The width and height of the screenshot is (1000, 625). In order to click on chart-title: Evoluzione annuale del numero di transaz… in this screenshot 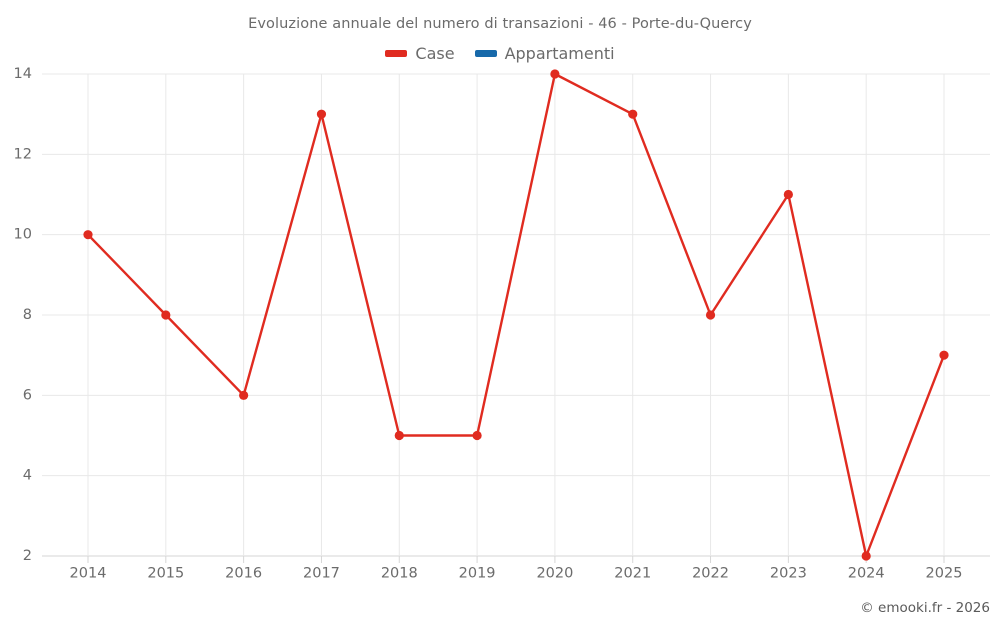, I will do `click(500, 24)`.